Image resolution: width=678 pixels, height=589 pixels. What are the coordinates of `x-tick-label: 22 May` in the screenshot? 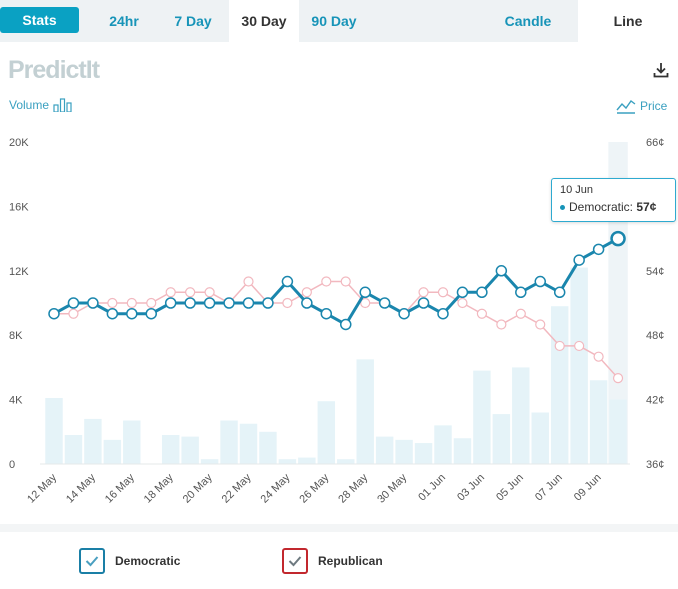 It's located at (237, 488).